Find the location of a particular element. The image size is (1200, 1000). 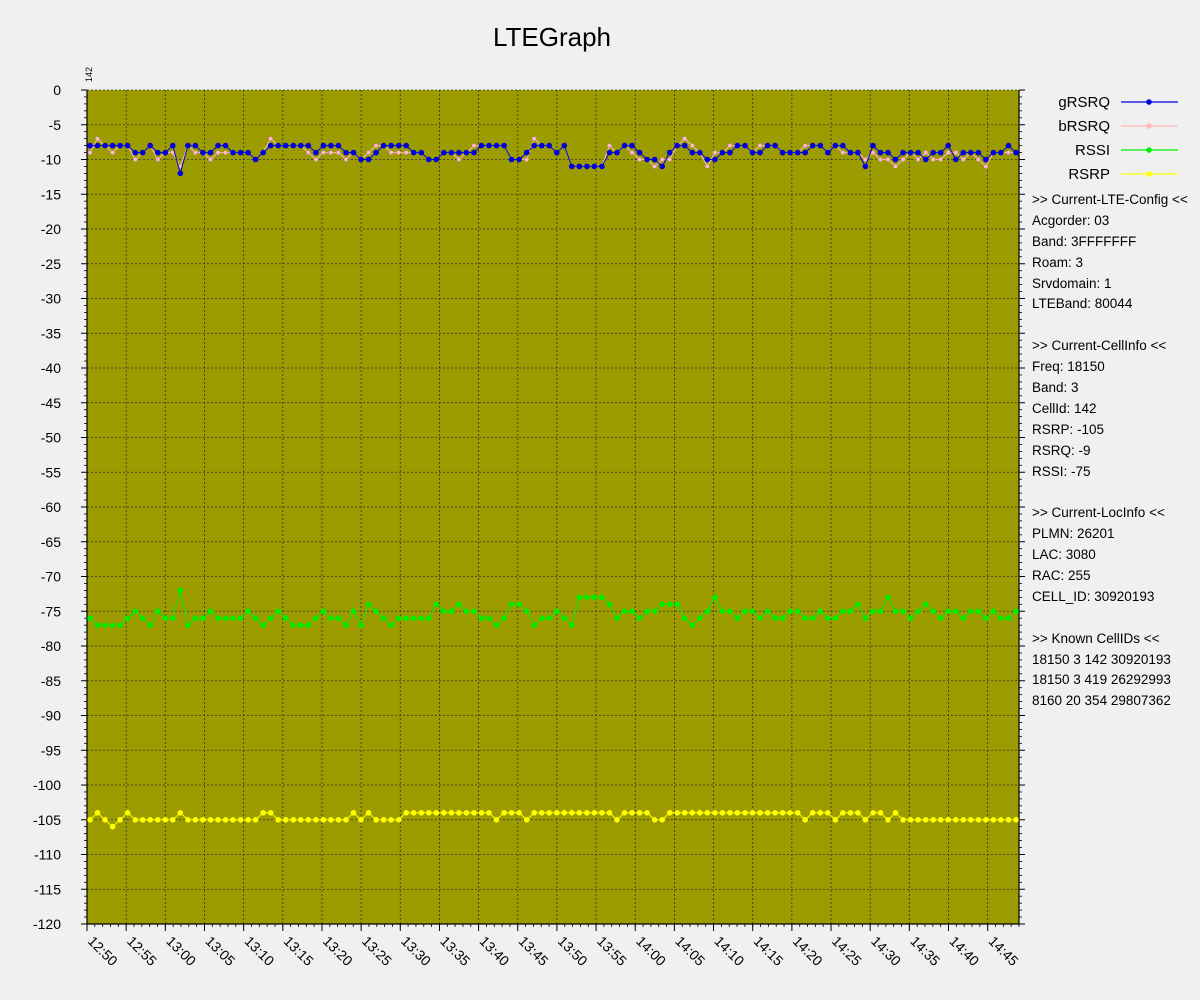

info-section-header: >> Current-LocInfo << is located at coordinates (1098, 513).